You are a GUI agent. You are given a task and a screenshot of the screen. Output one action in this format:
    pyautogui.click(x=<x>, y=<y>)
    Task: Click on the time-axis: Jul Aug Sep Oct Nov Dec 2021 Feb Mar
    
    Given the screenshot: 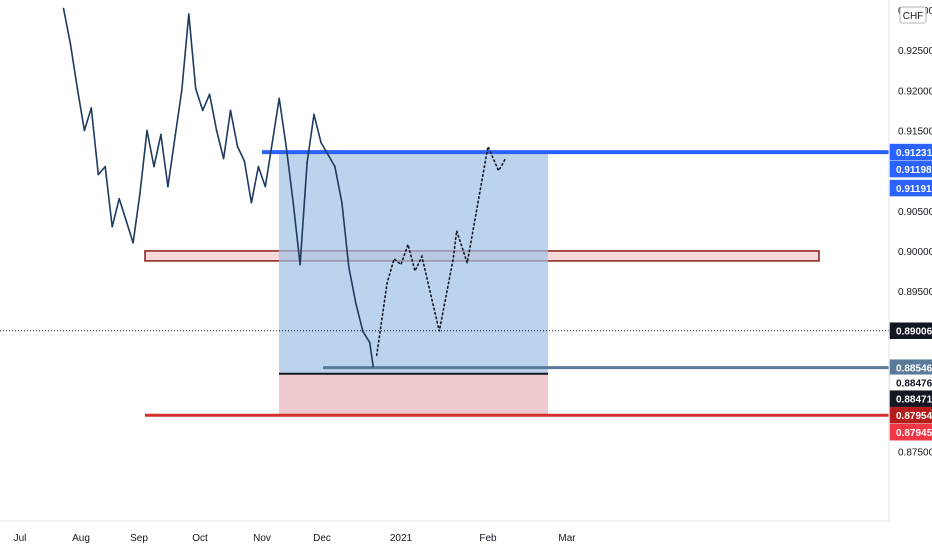 What is the action you would take?
    pyautogui.click(x=295, y=538)
    